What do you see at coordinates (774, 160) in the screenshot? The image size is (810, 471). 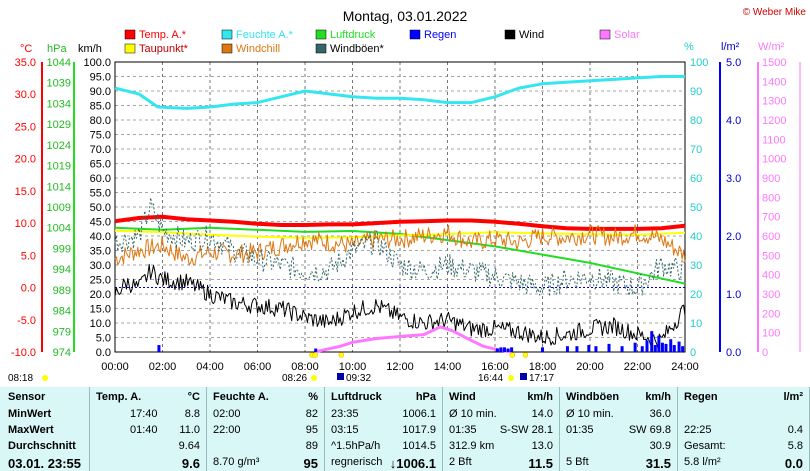 I see `solar-tick-label: 1000` at bounding box center [774, 160].